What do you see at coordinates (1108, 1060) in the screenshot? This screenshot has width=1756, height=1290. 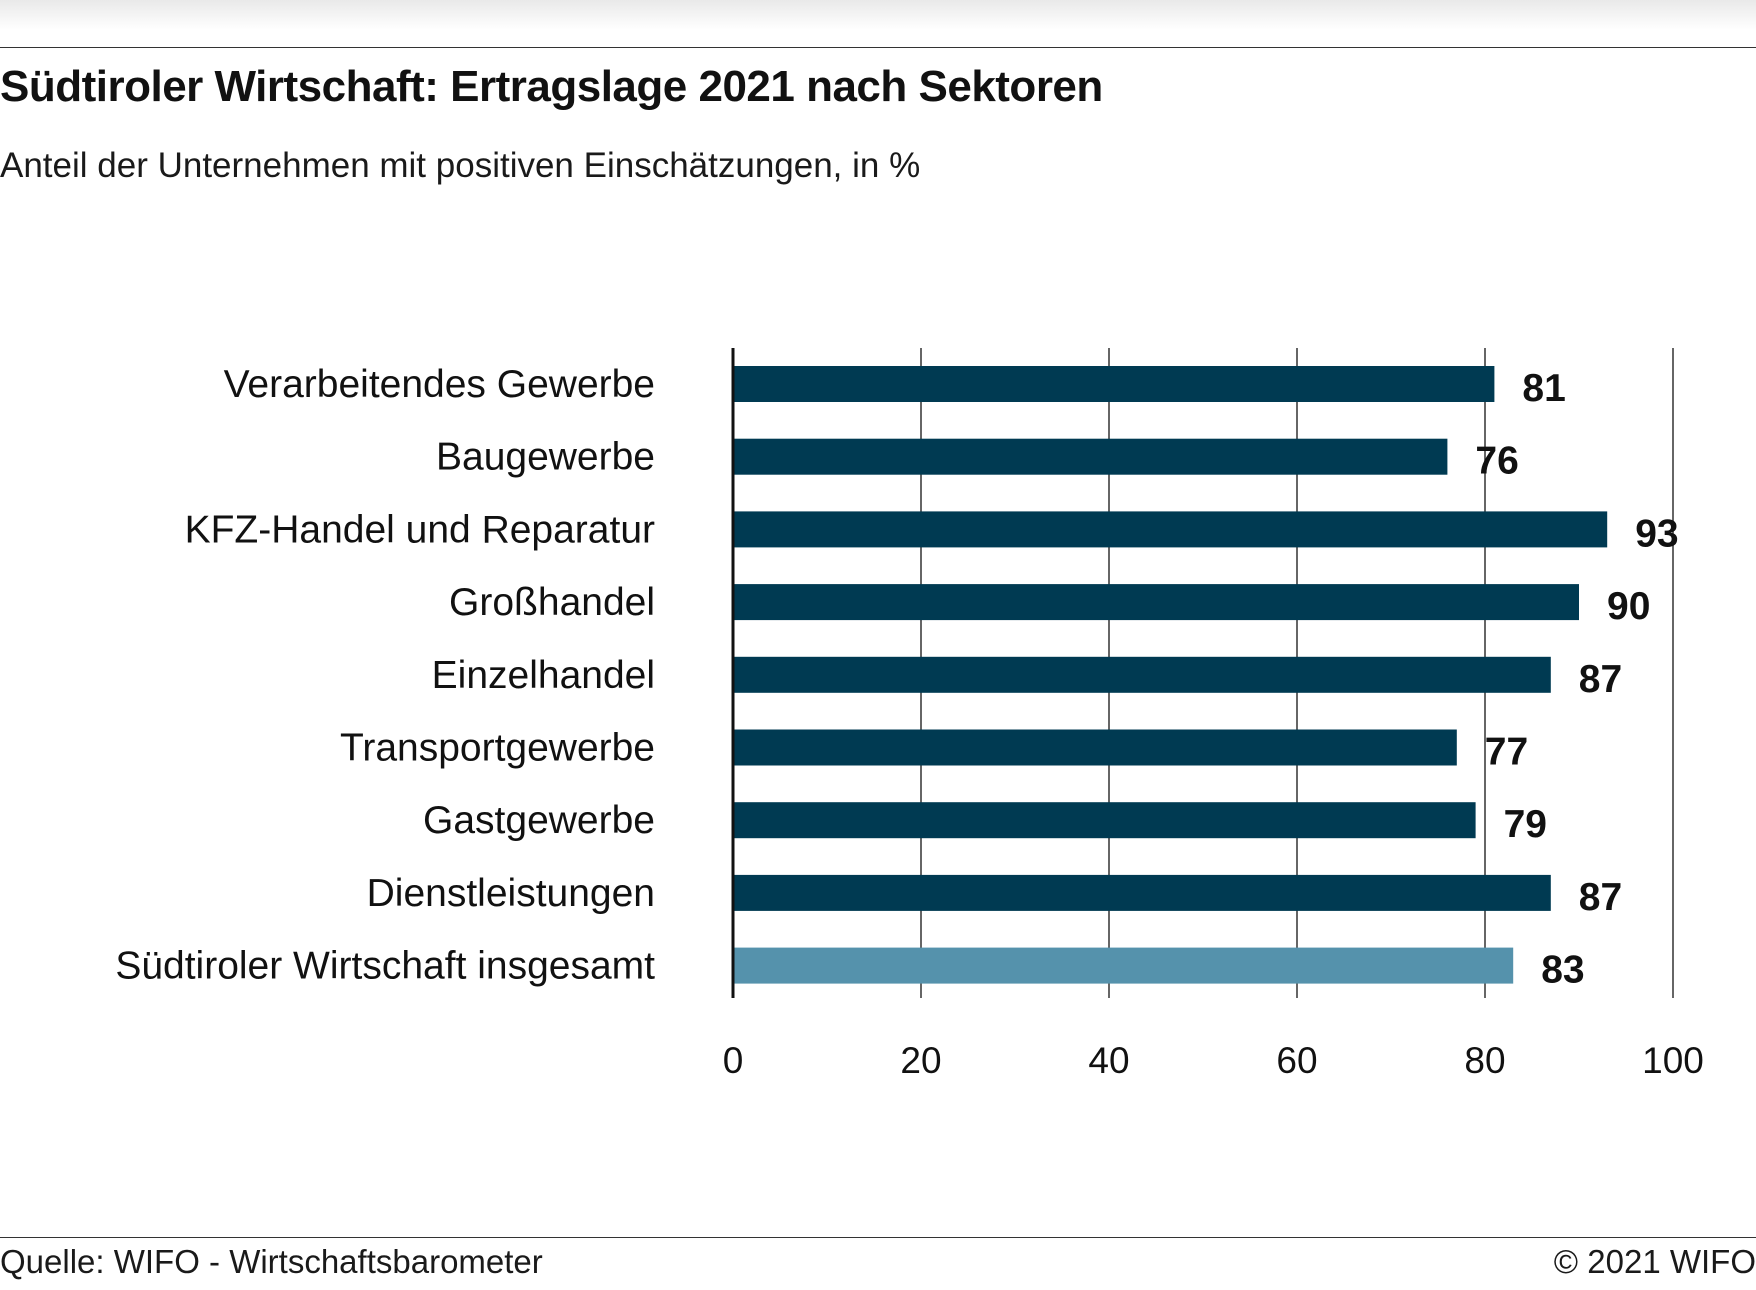 I see `x-tick-label: 40` at bounding box center [1108, 1060].